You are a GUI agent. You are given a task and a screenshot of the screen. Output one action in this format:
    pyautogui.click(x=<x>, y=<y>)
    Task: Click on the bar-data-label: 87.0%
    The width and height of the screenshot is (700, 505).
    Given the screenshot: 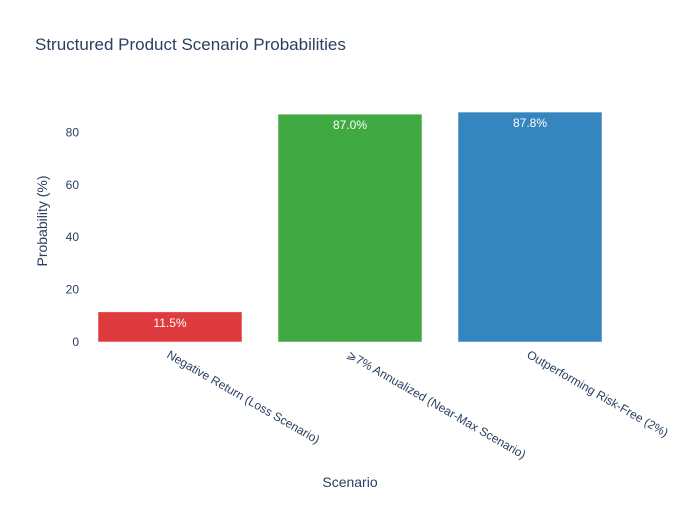 What is the action you would take?
    pyautogui.click(x=350, y=125)
    